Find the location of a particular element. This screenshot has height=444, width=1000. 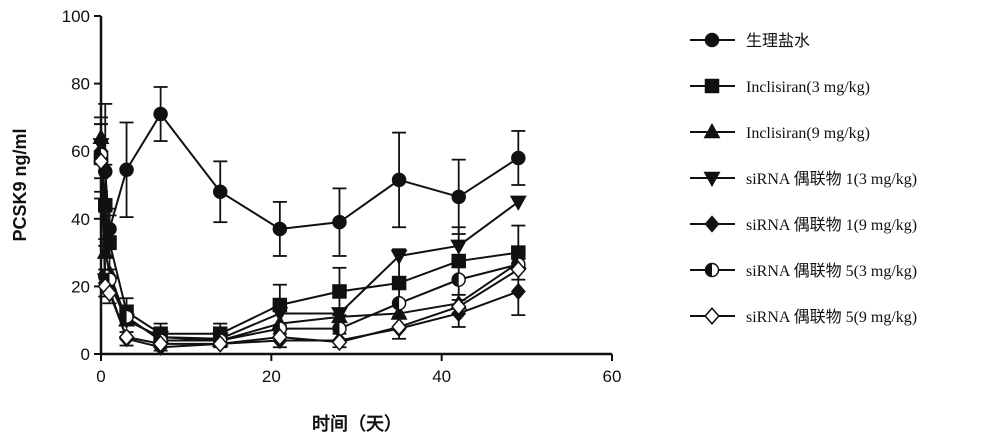

legend-item: siRNA 偶联物 5(9 mg/kg) is located at coordinates (803, 316).